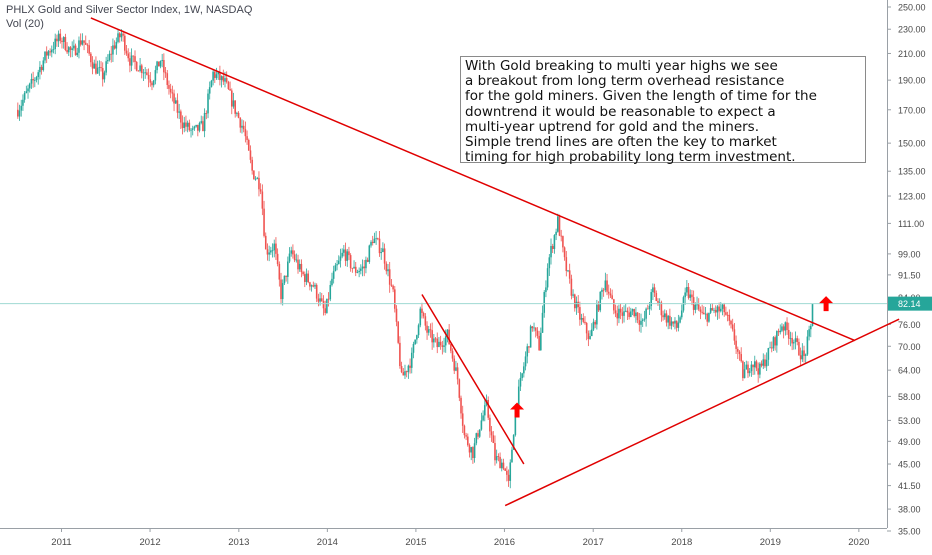 This screenshot has width=932, height=555. Describe the element at coordinates (702, 412) in the screenshot. I see `trendline-uptrend-support` at that location.